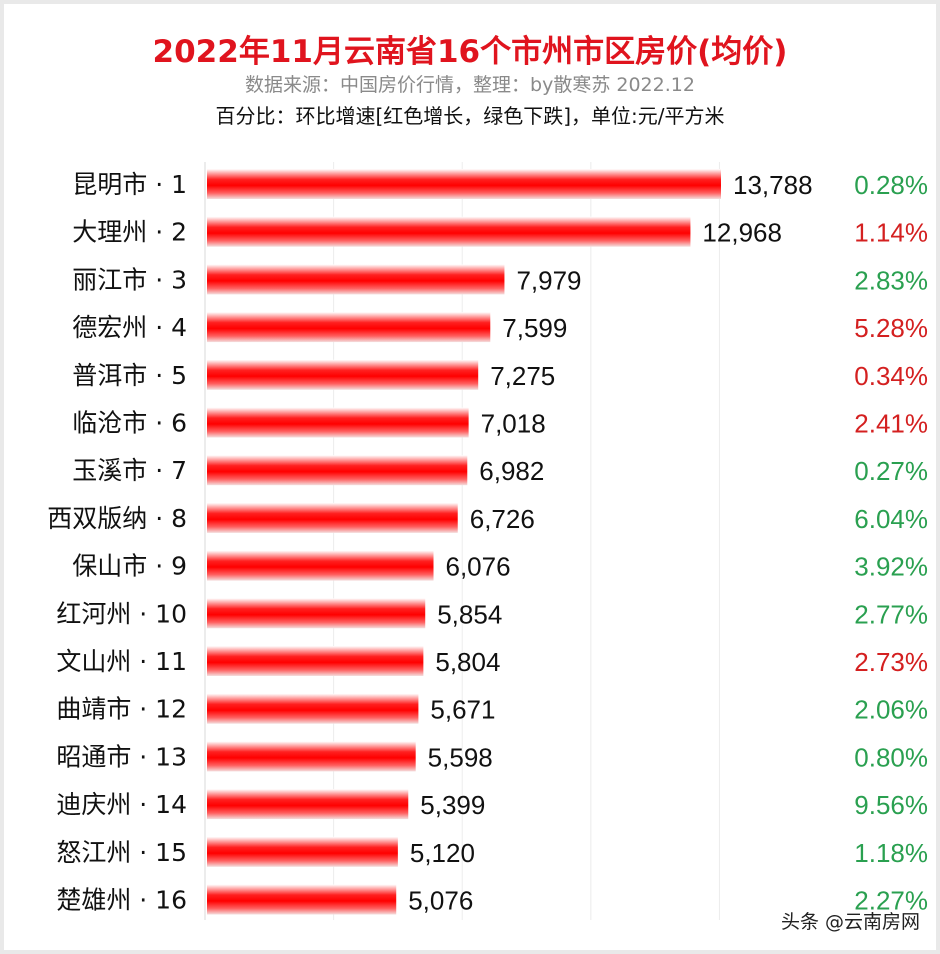 Image resolution: width=940 pixels, height=954 pixels. I want to click on category-label: 德宏州 · 4, so click(129, 327).